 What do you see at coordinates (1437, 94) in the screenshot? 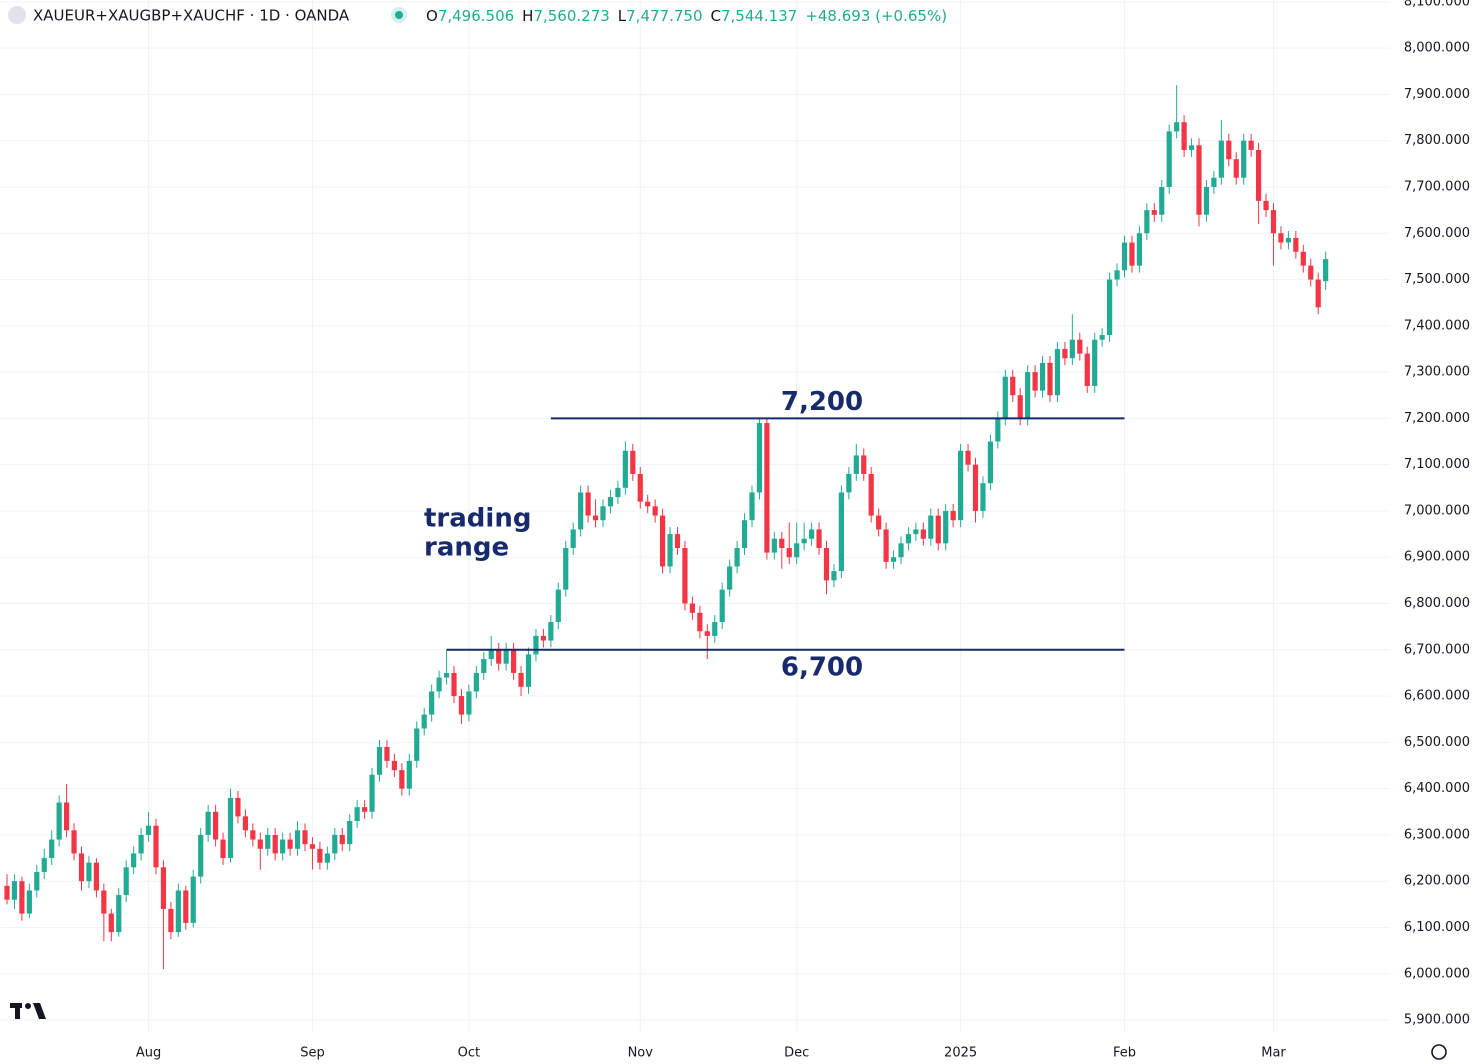
I see `y-tick-label: 7,900.000` at bounding box center [1437, 94].